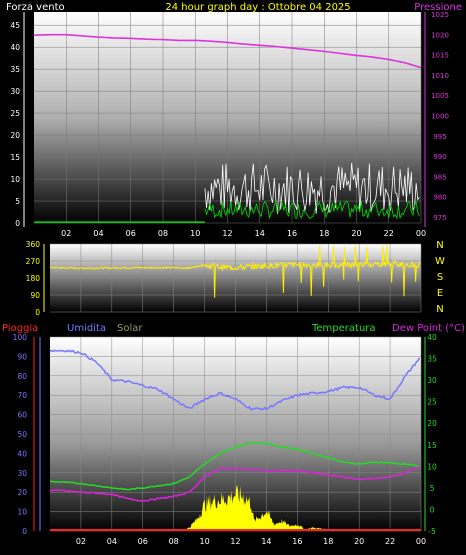 The height and width of the screenshot is (555, 466). I want to click on wind-direction-line, so click(235, 271).